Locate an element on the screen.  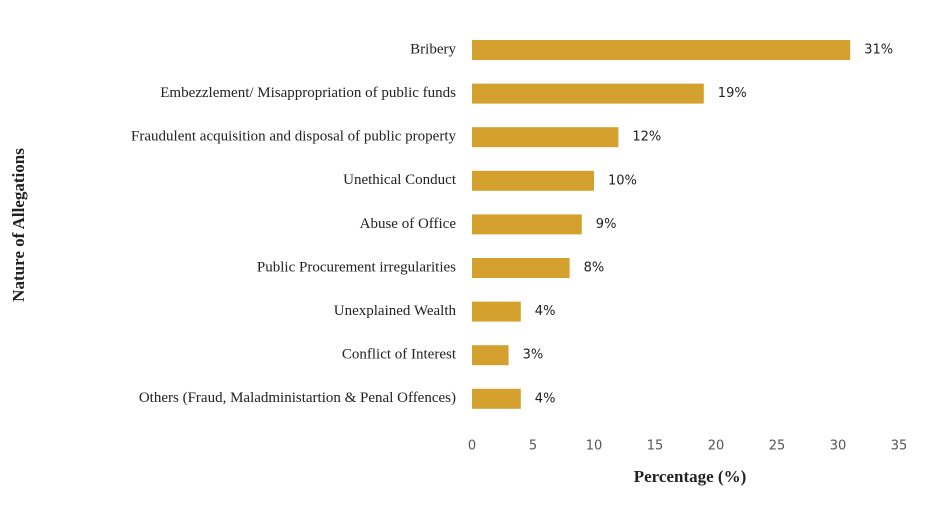
data-label: 8% is located at coordinates (594, 268).